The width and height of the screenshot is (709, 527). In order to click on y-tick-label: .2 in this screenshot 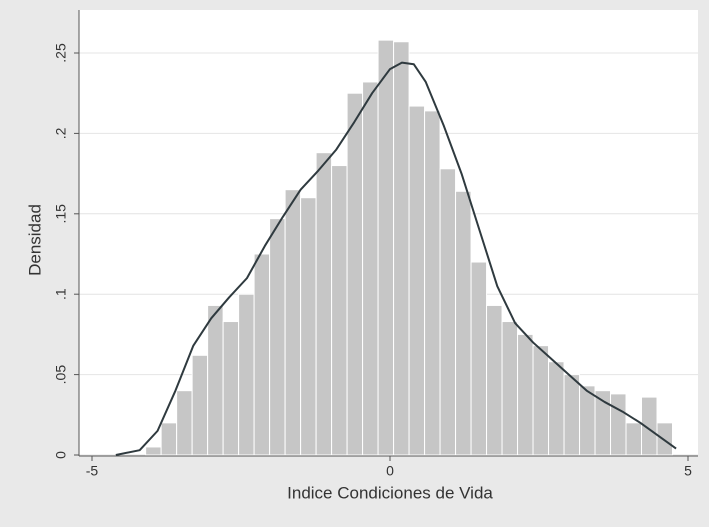, I will do `click(61, 133)`.